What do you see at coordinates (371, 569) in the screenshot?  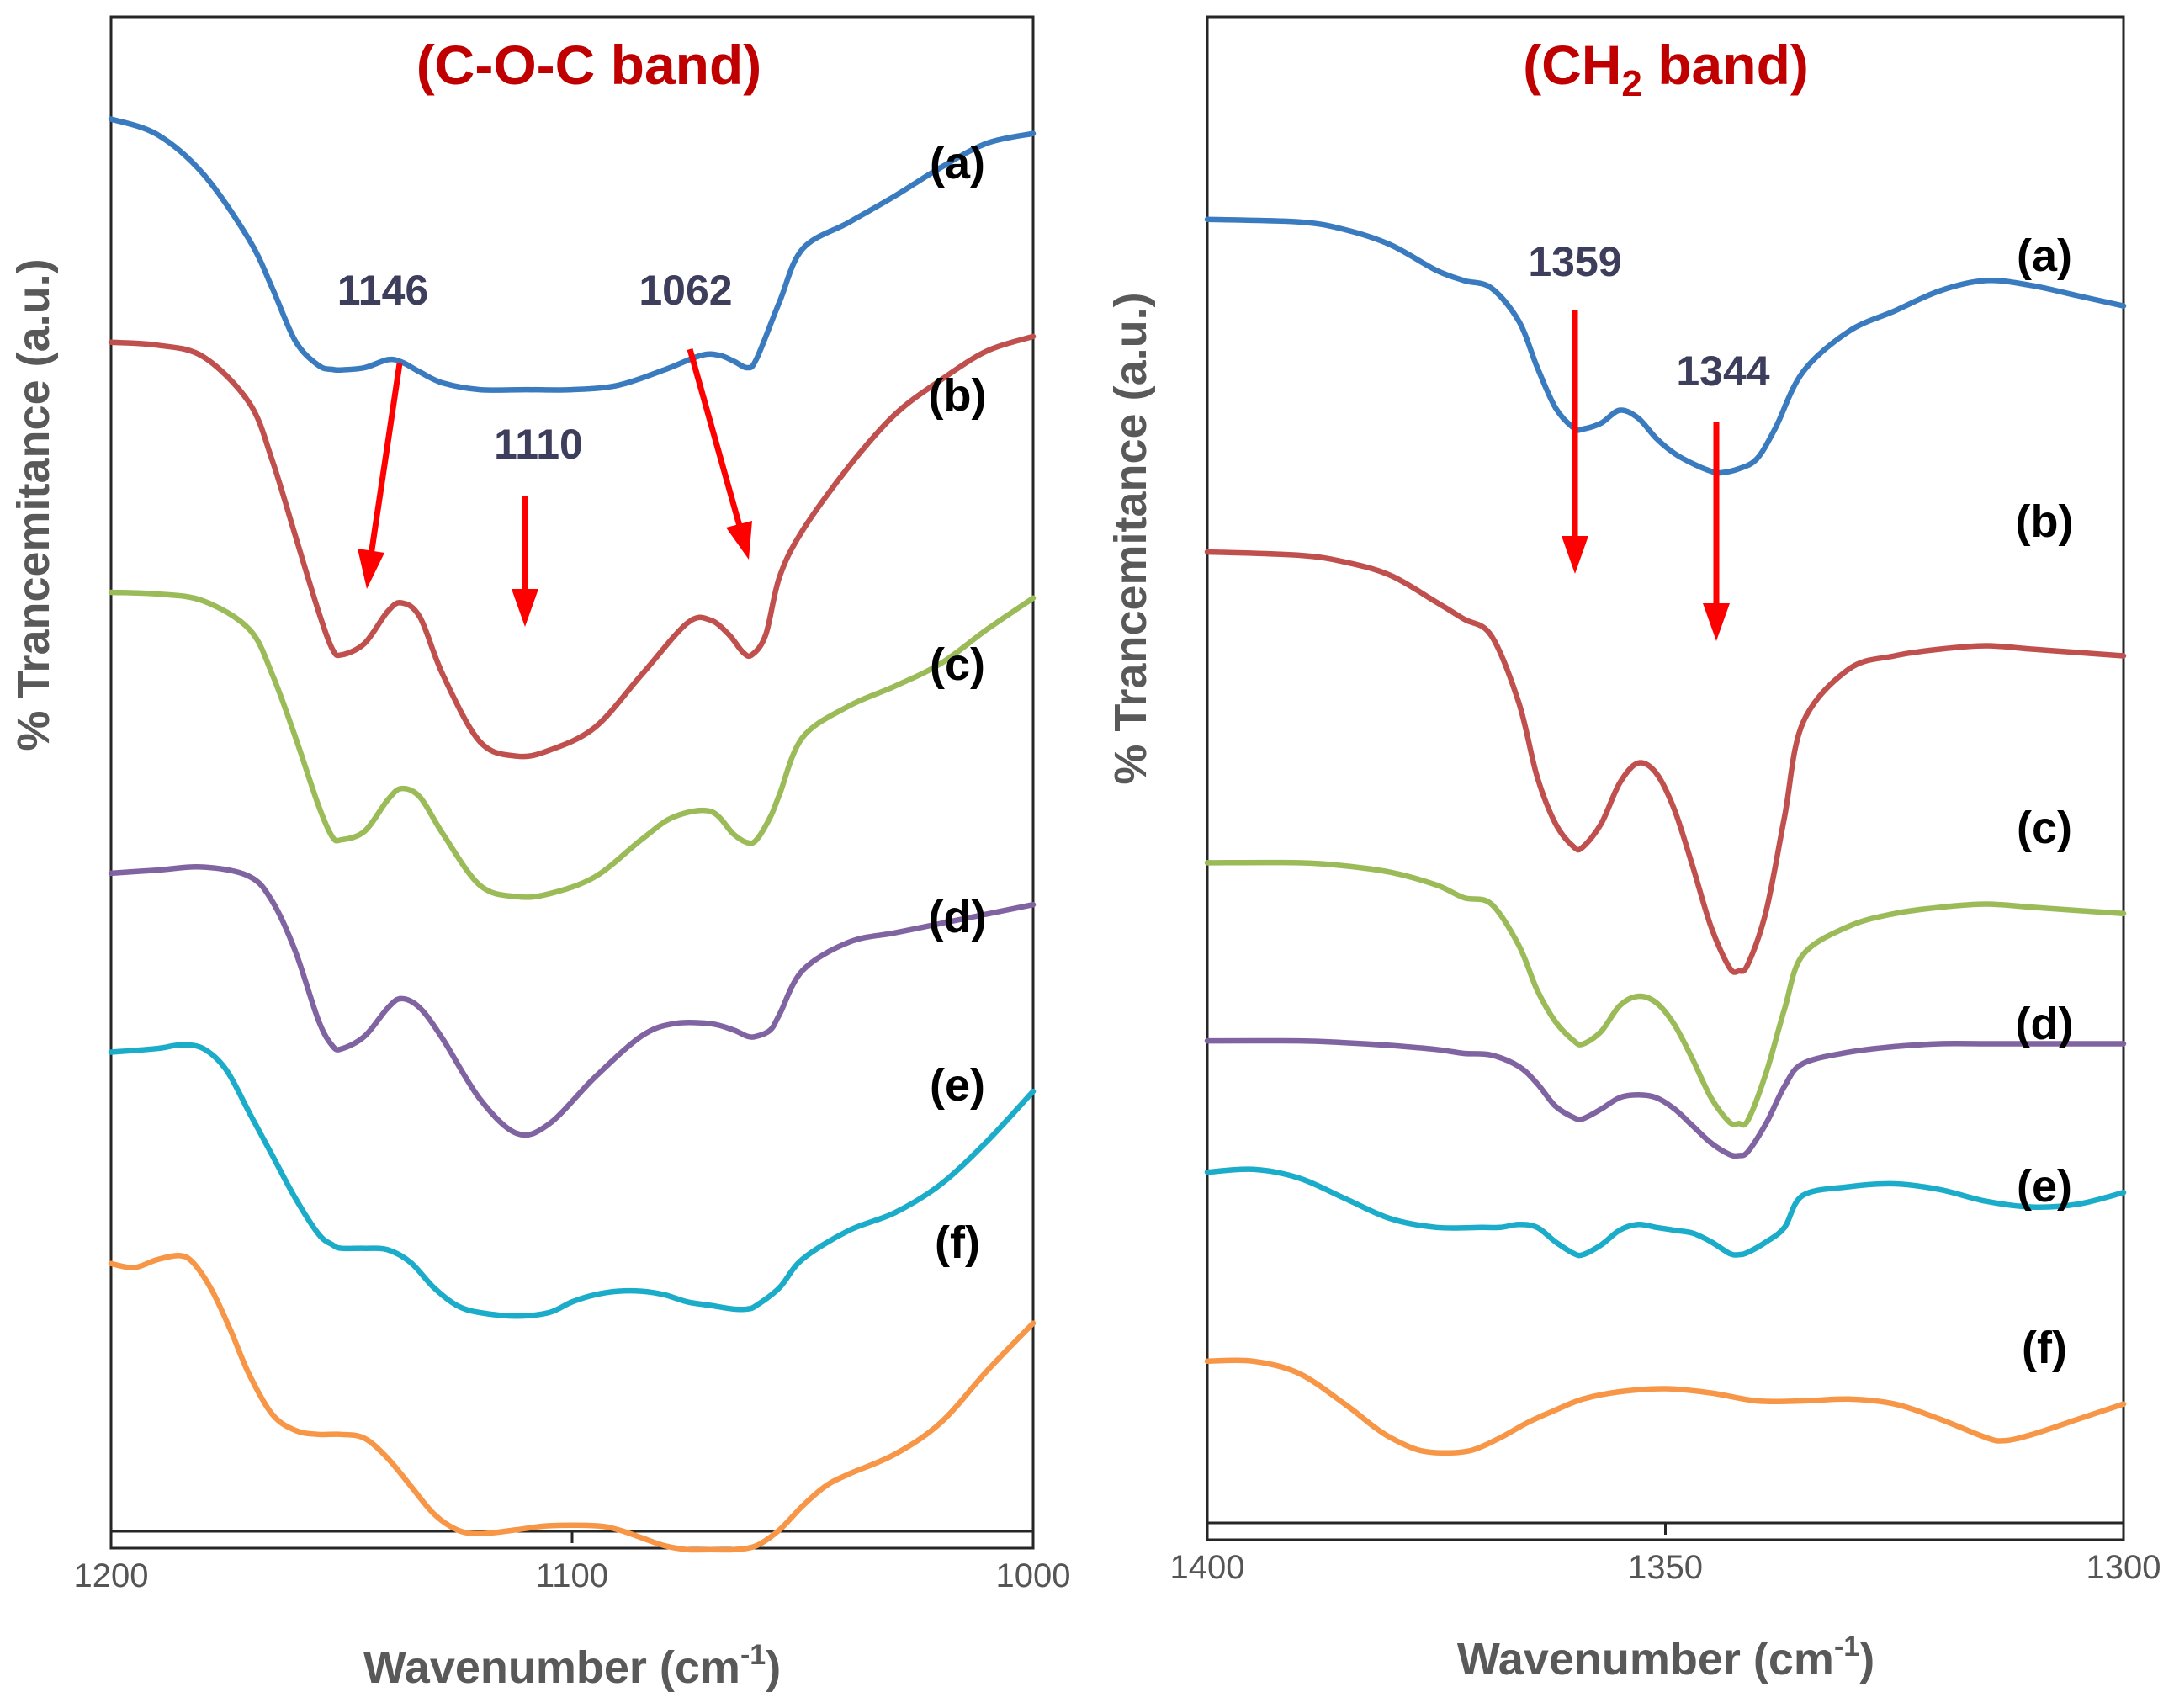 I see `coc-peak-arrow-1146-head` at bounding box center [371, 569].